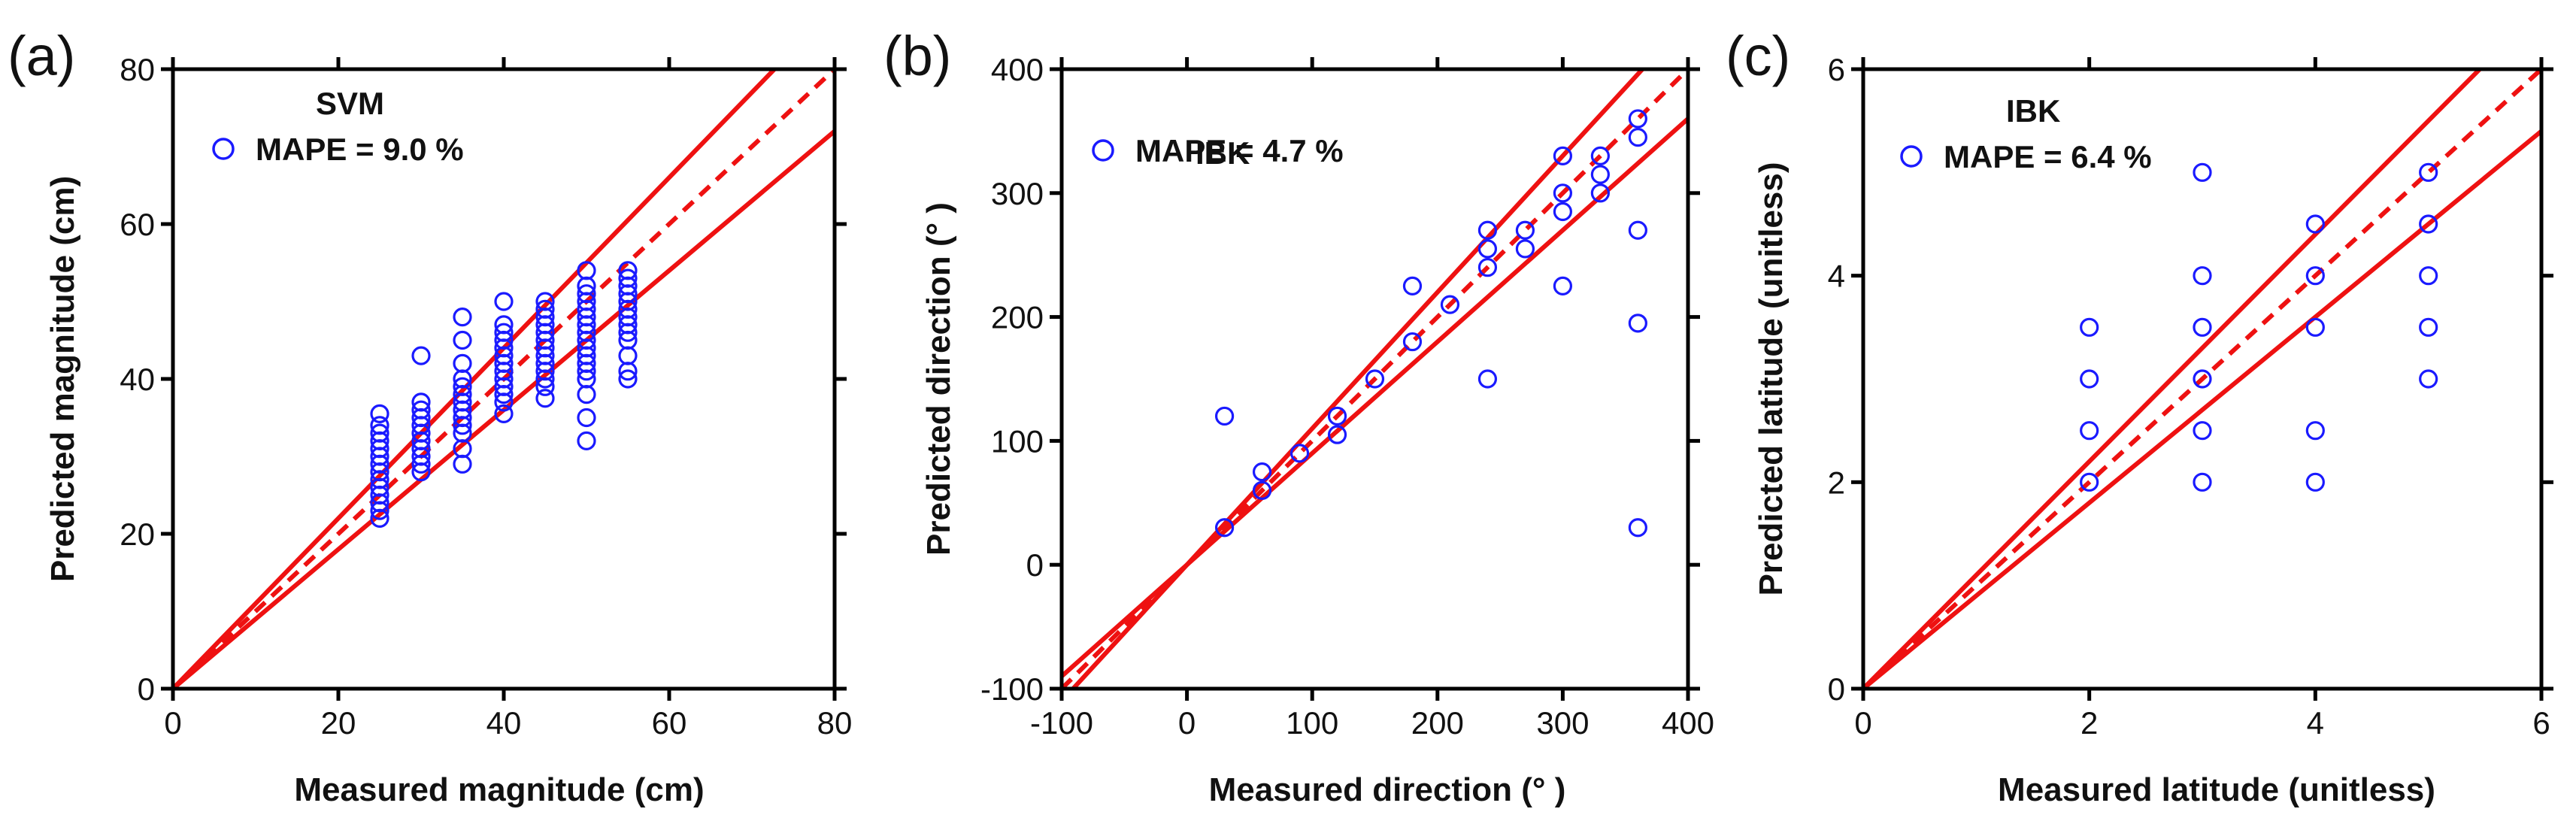 The height and width of the screenshot is (818, 2576). I want to click on x-axis-label: Measured latitude (unitless), so click(2216, 789).